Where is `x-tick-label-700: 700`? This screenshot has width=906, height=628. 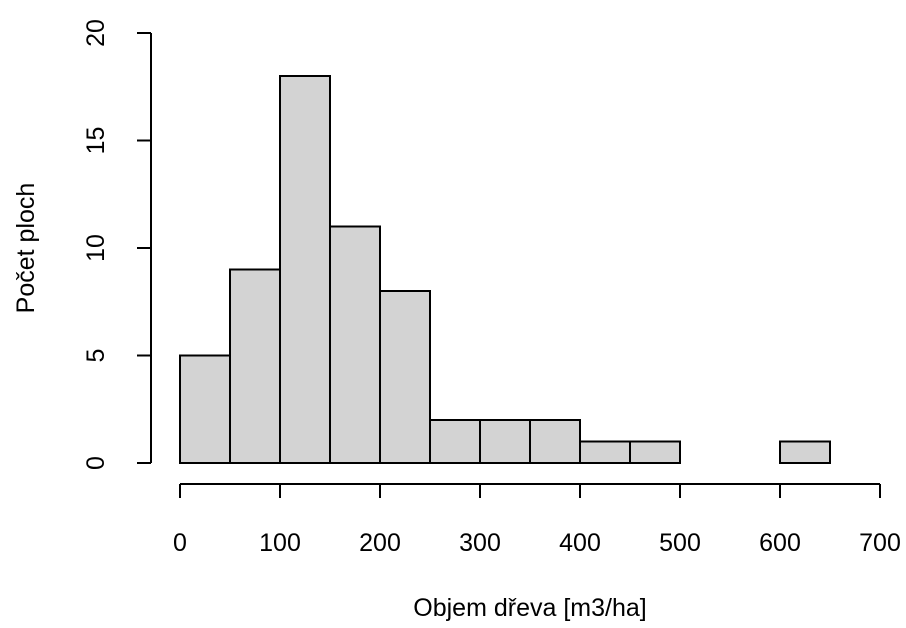
x-tick-label-700: 700 is located at coordinates (880, 543).